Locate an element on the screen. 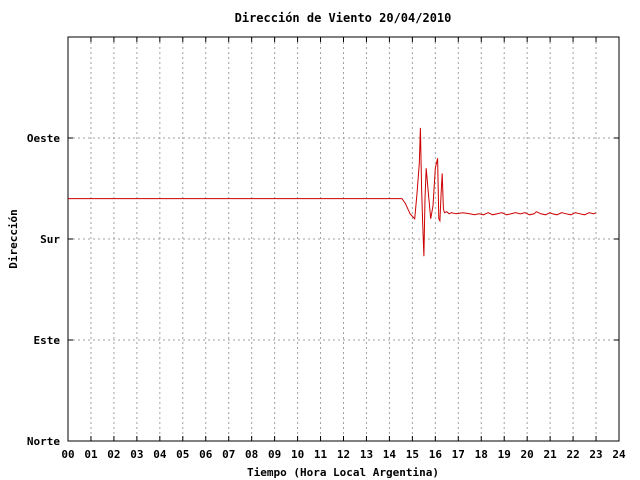 The height and width of the screenshot is (480, 640). x-tick-label: 06 is located at coordinates (206, 454).